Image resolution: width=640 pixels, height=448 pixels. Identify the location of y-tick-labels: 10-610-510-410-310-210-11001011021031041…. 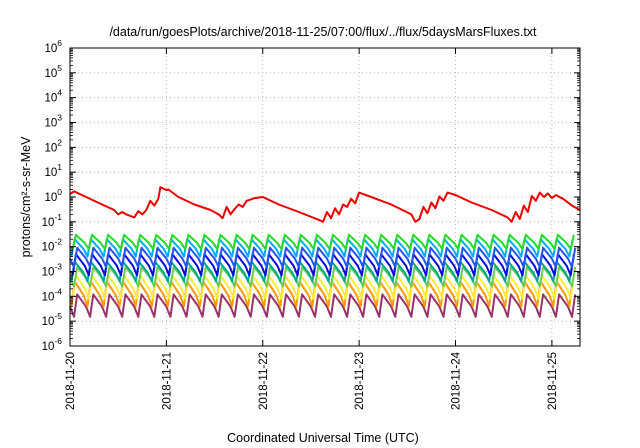
(52, 195).